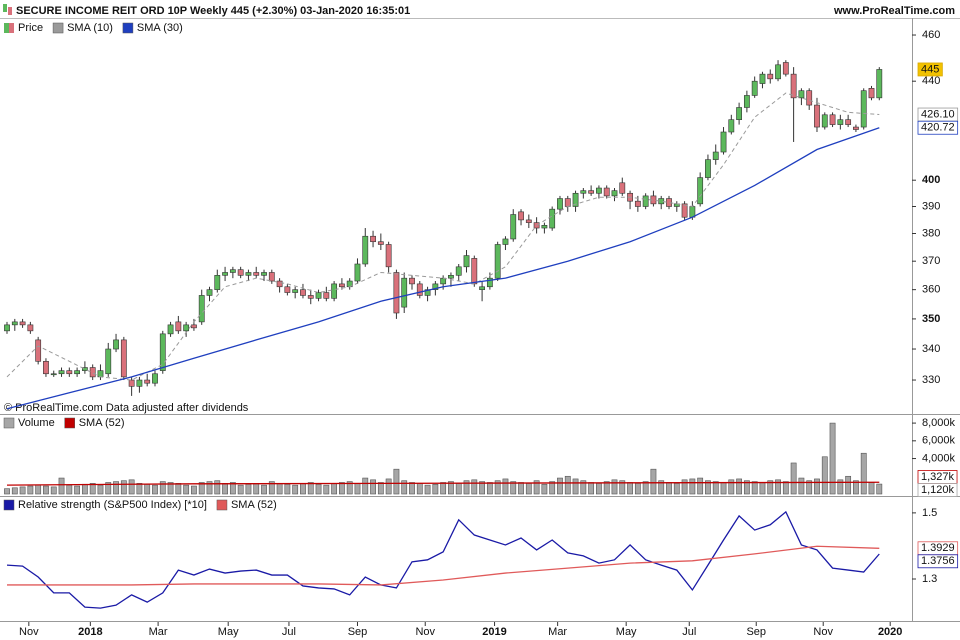 This screenshot has width=960, height=640. I want to click on y-tick-label: 8,000k, so click(939, 423).